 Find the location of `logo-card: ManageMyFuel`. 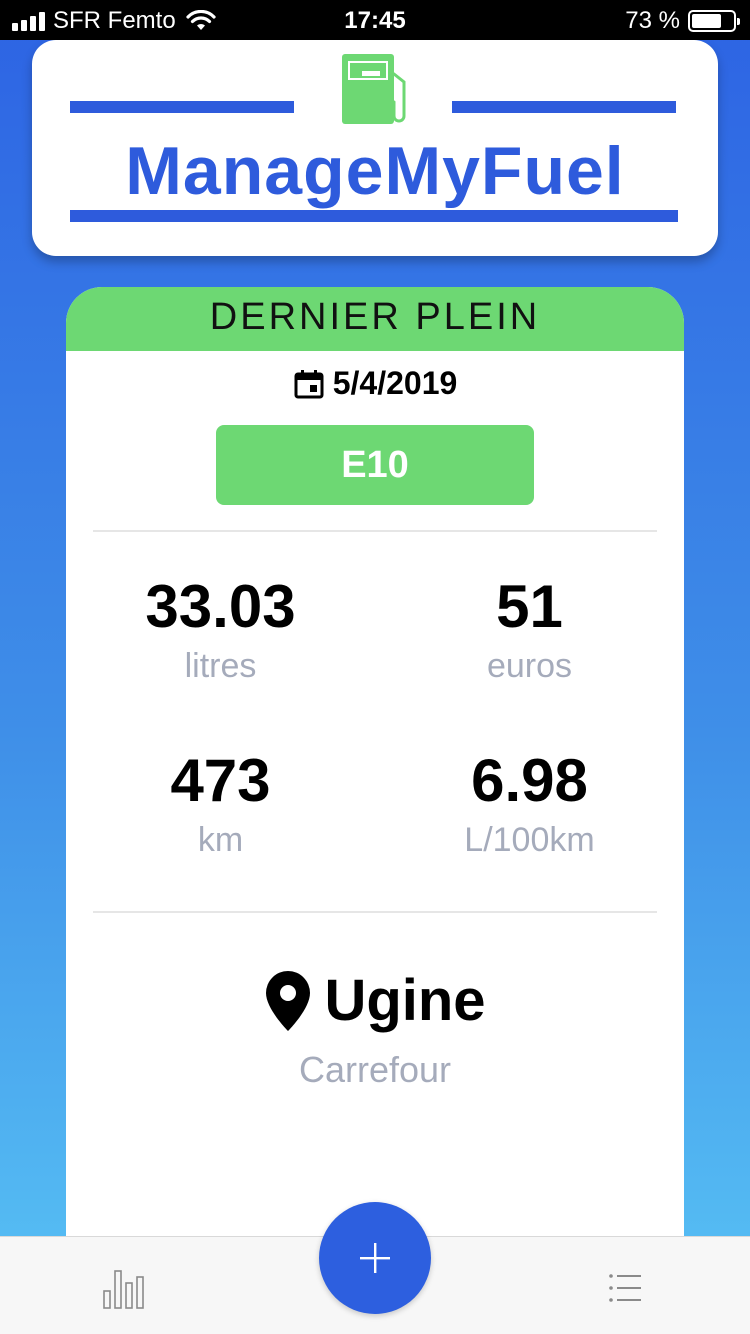

logo-card: ManageMyFuel is located at coordinates (375, 148).